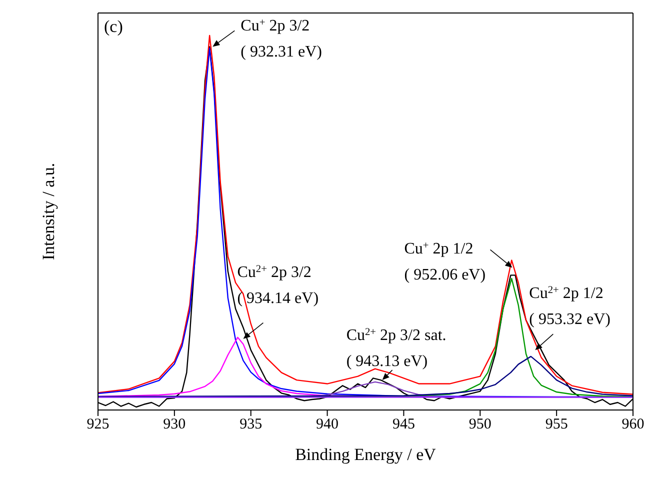 This screenshot has height=477, width=656. What do you see at coordinates (98, 424) in the screenshot?
I see `x-tick-label: 925` at bounding box center [98, 424].